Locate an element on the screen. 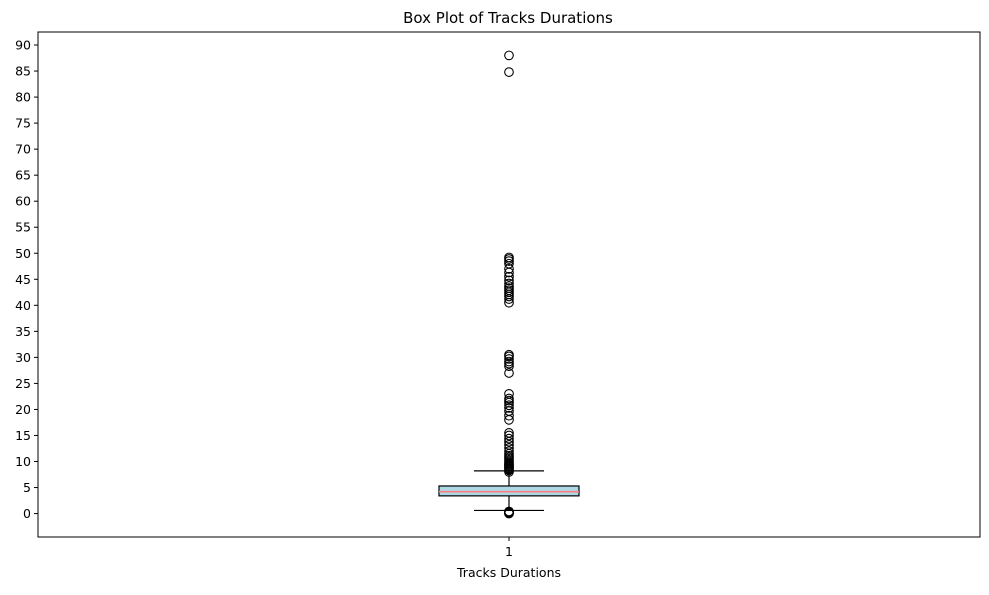 This screenshot has height=595, width=989. y-axis: 0 5 10 15 20 25 30 35 40 45 50 55 60 65 70 75 80 85 90 is located at coordinates (26, 279).